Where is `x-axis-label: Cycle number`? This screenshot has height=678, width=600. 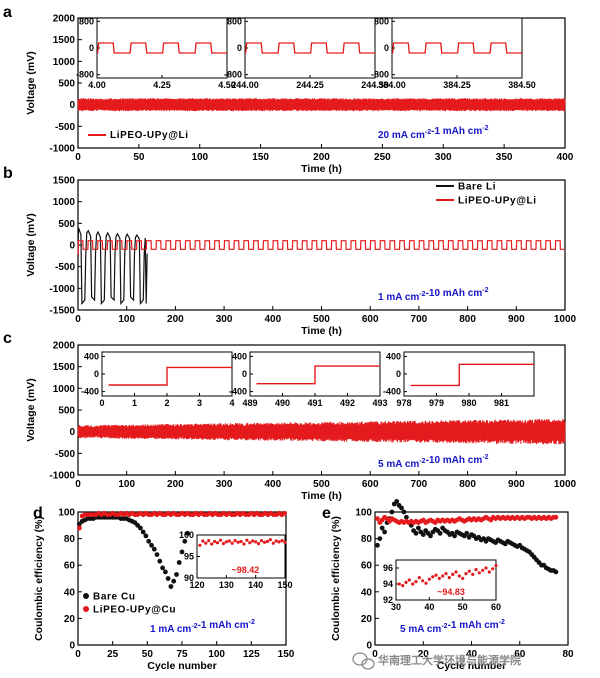
x-axis-label: Cycle number is located at coordinates (181, 666).